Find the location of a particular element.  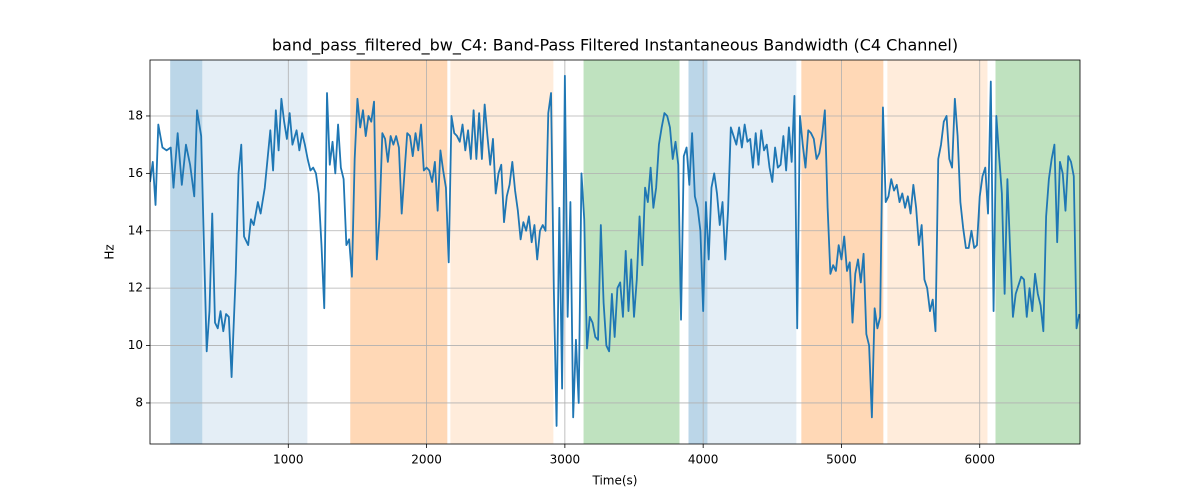

y-tick-label: 10 is located at coordinates (135, 345).